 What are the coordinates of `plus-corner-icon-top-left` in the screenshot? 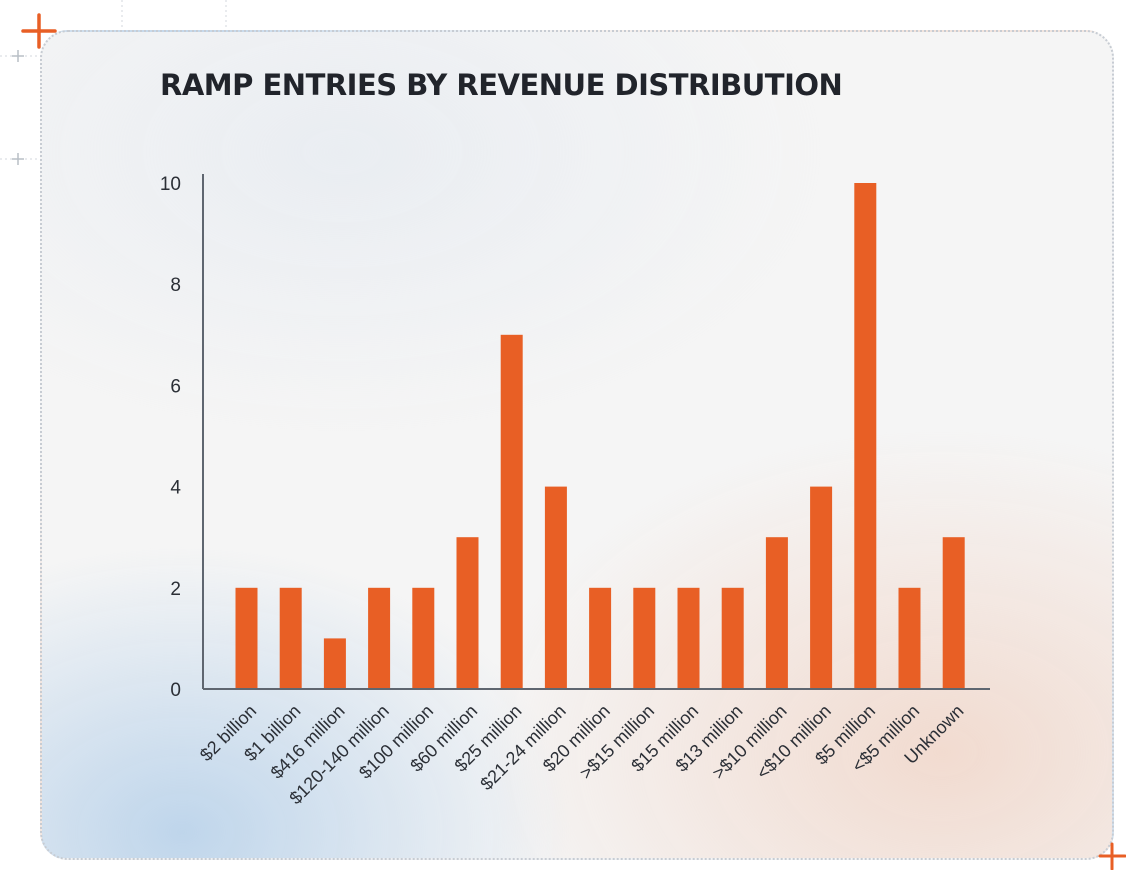 It's located at (39, 31).